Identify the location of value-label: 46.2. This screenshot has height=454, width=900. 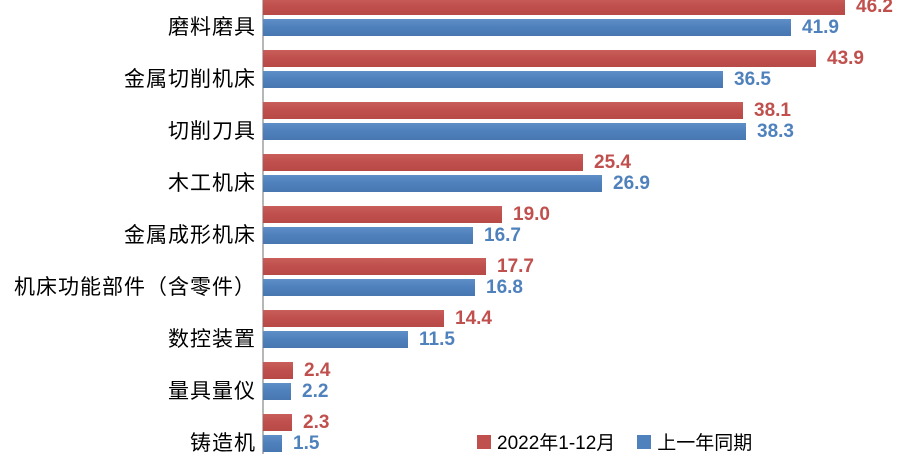
(874, 8).